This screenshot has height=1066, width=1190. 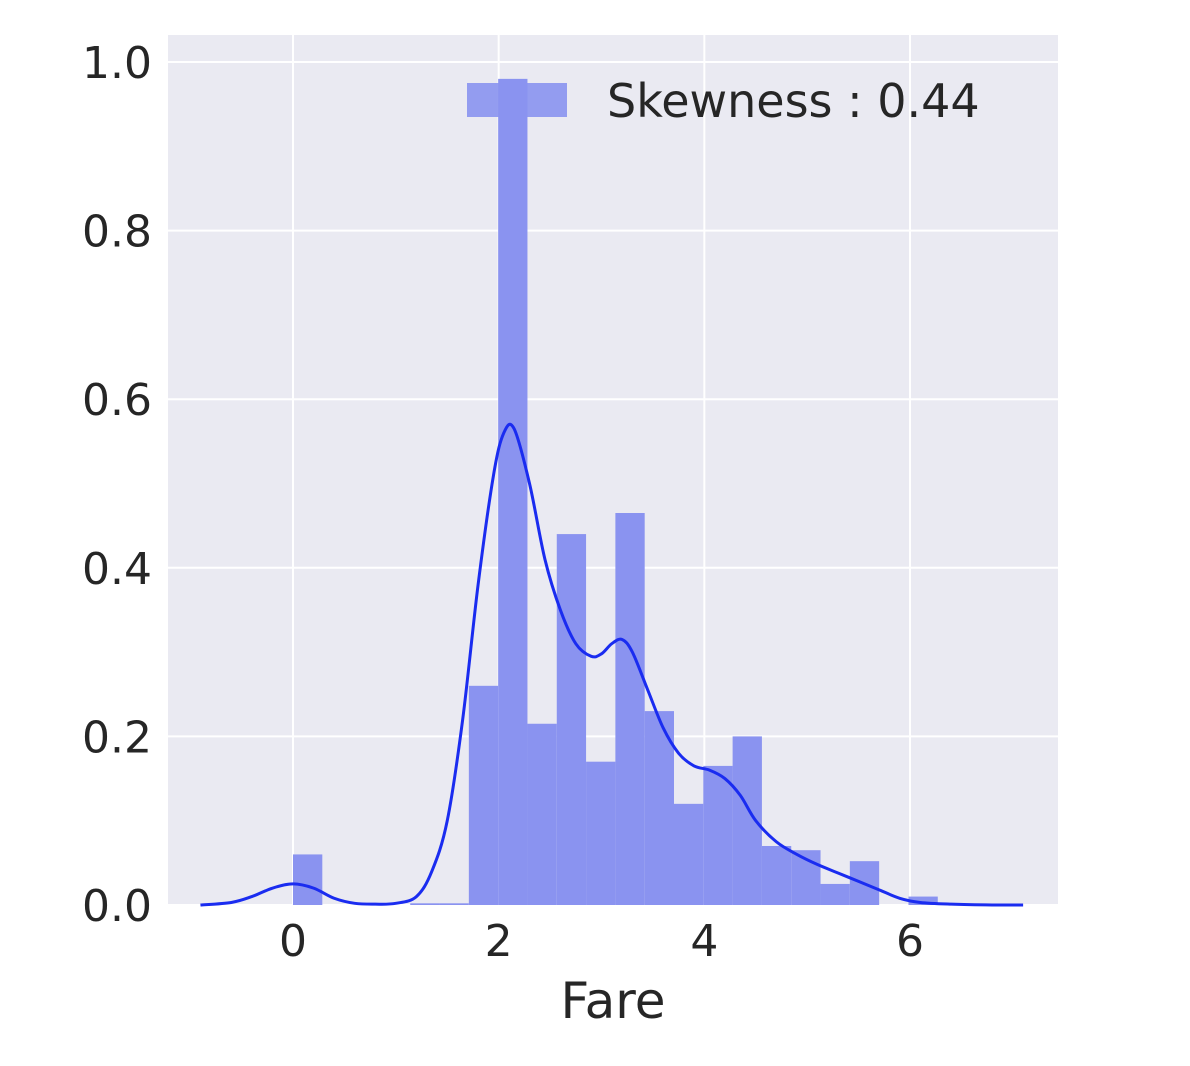 I want to click on legend-label: Skewness : 0.44, so click(x=793, y=101).